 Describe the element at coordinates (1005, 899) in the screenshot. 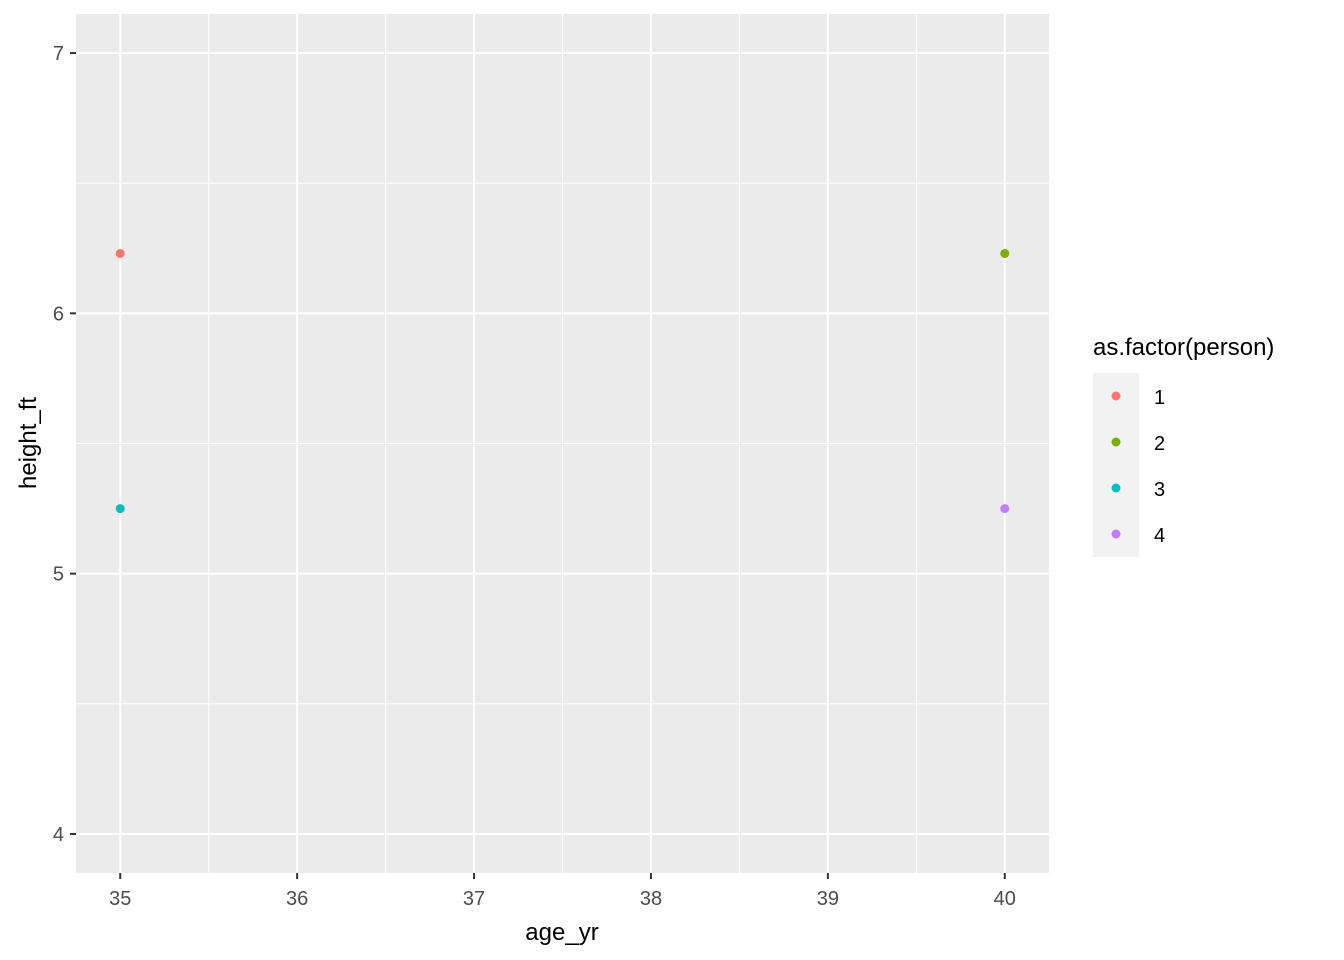

I see `x-tick-label: 40` at that location.